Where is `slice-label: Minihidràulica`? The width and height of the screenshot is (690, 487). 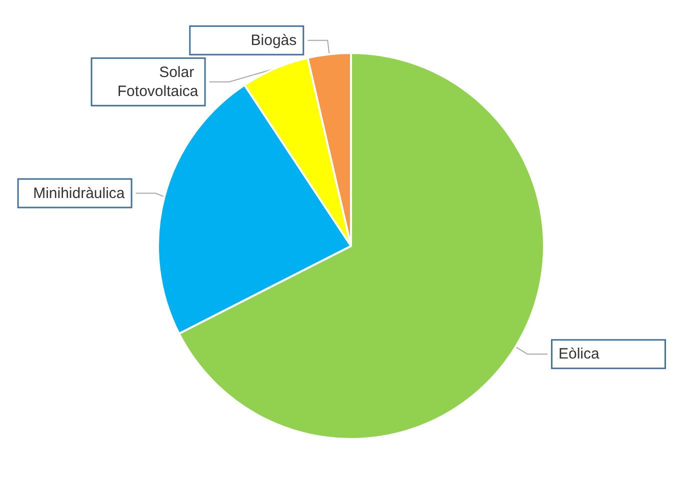 slice-label: Minihidràulica is located at coordinates (79, 193).